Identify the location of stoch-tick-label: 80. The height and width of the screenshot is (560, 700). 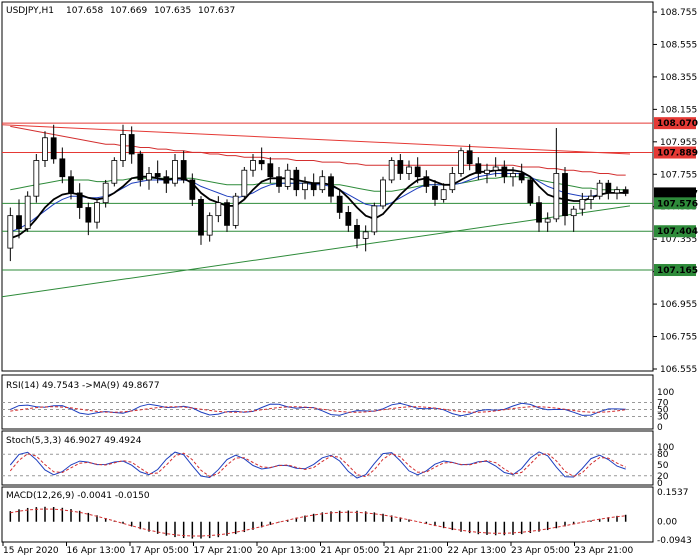
(663, 455).